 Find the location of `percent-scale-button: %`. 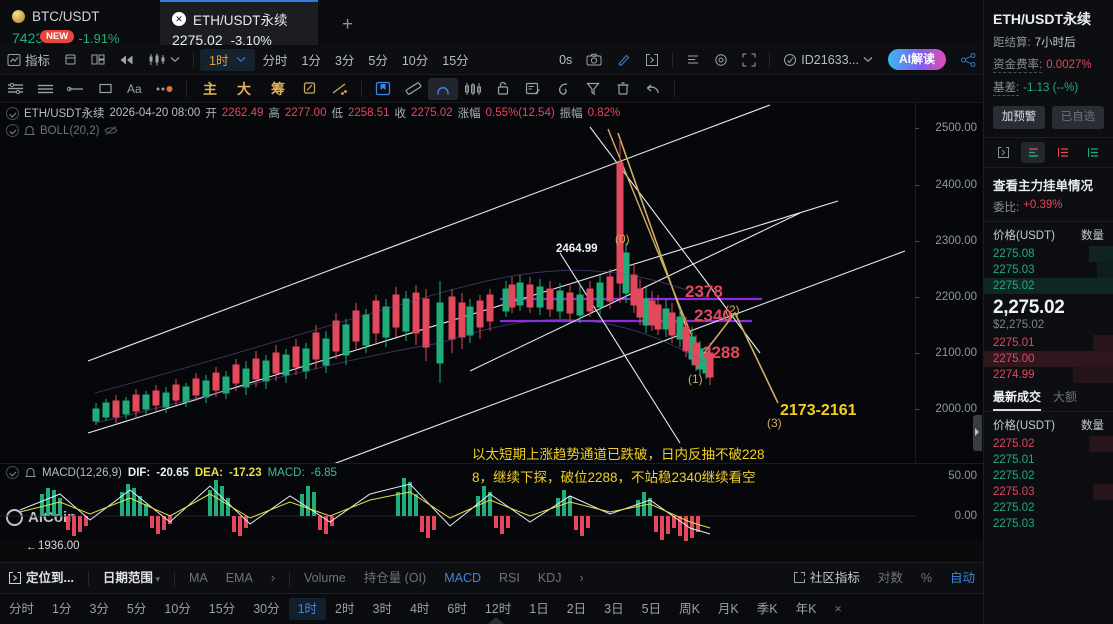

percent-scale-button: % is located at coordinates (926, 577).